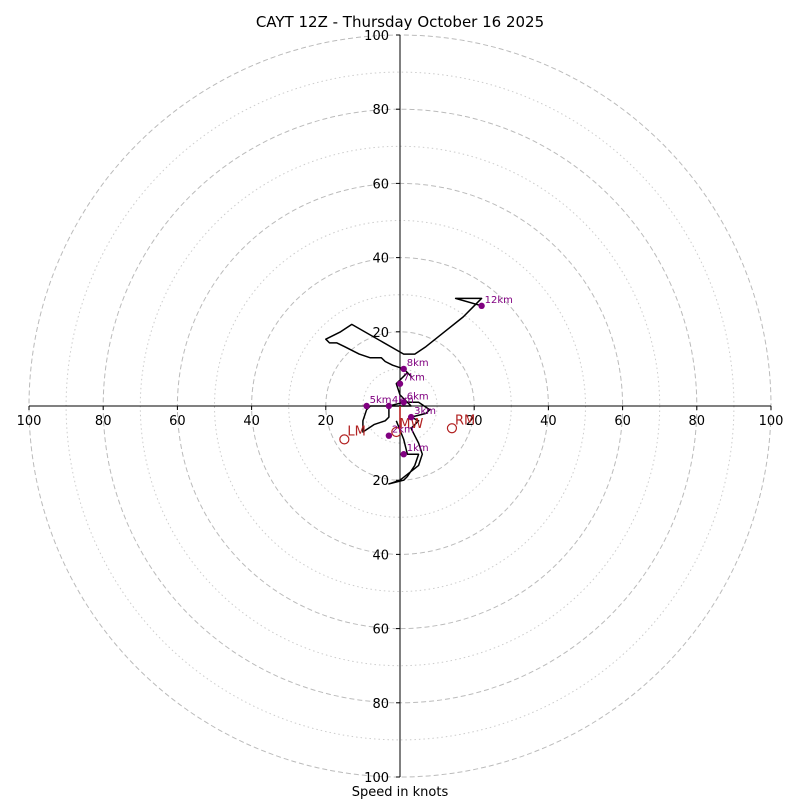  Describe the element at coordinates (418, 363) in the screenshot. I see `height-label-8km: 8km` at that location.